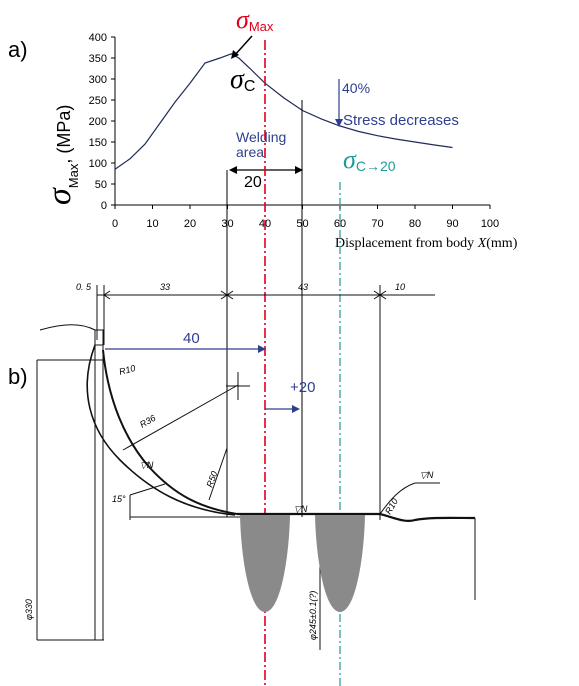 This screenshot has width=579, height=686. What do you see at coordinates (490, 224) in the screenshot?
I see `x-tick-label-10: 100` at bounding box center [490, 224].